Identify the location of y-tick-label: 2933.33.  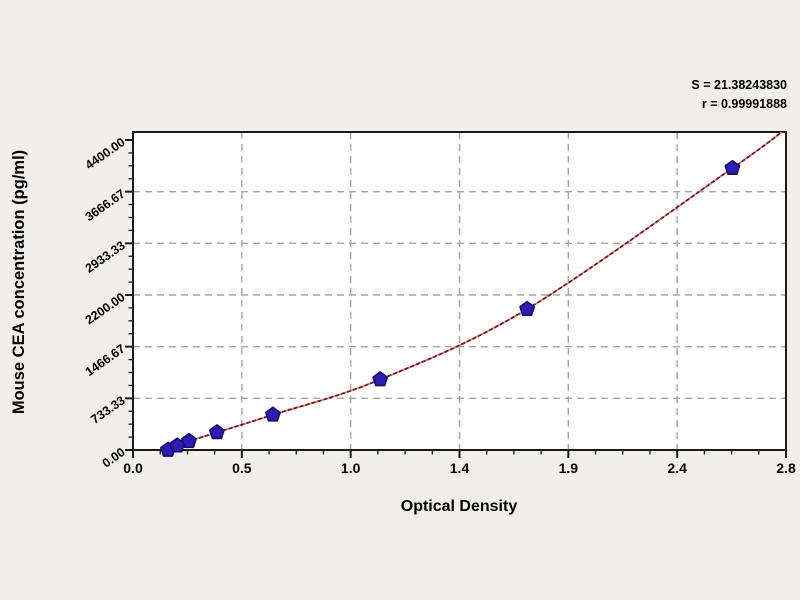
(105, 256).